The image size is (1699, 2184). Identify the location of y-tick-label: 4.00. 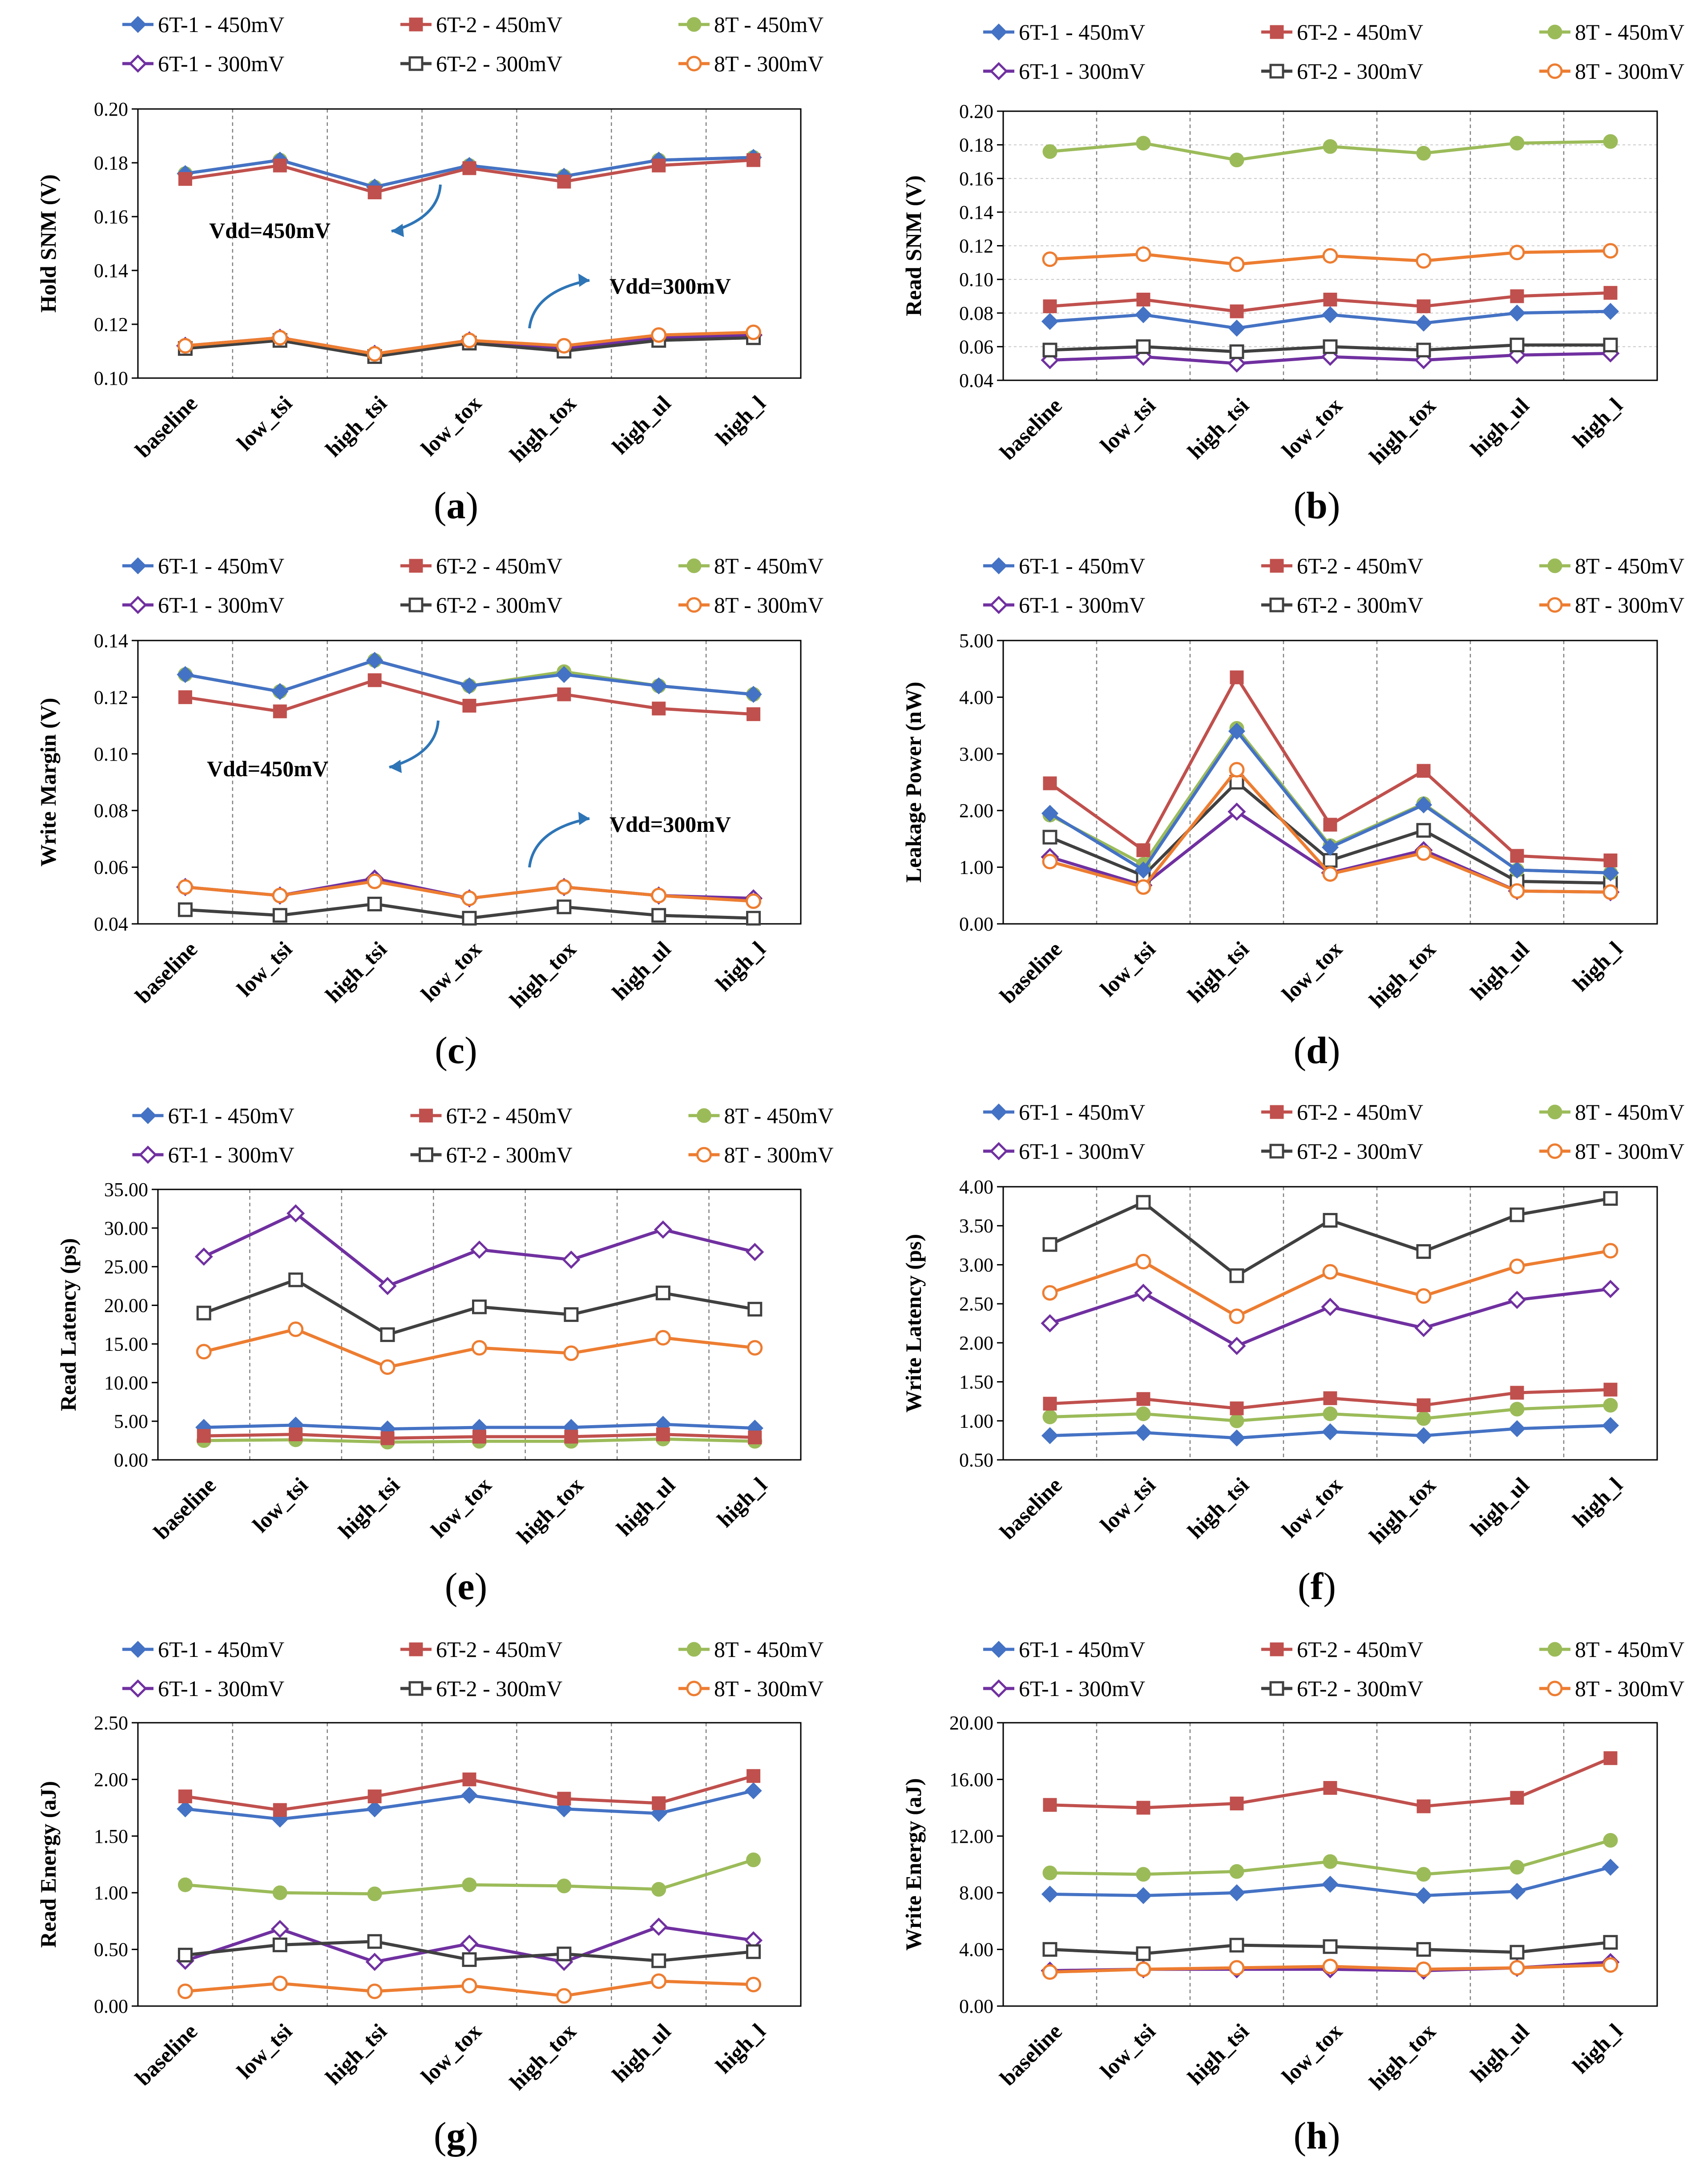
(976, 697).